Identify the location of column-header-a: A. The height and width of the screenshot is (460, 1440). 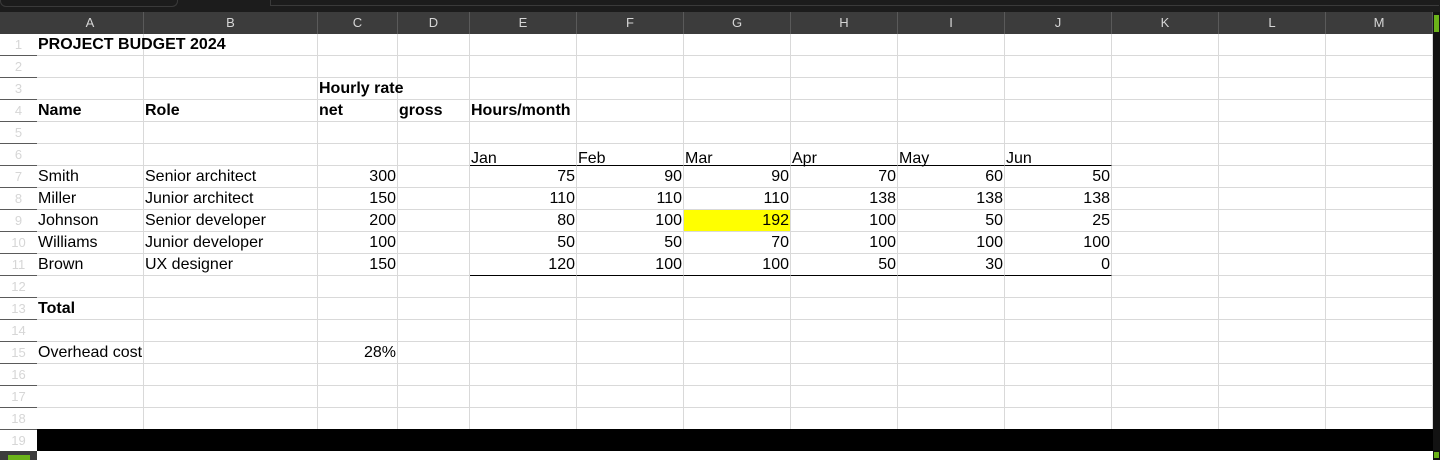
(90, 23).